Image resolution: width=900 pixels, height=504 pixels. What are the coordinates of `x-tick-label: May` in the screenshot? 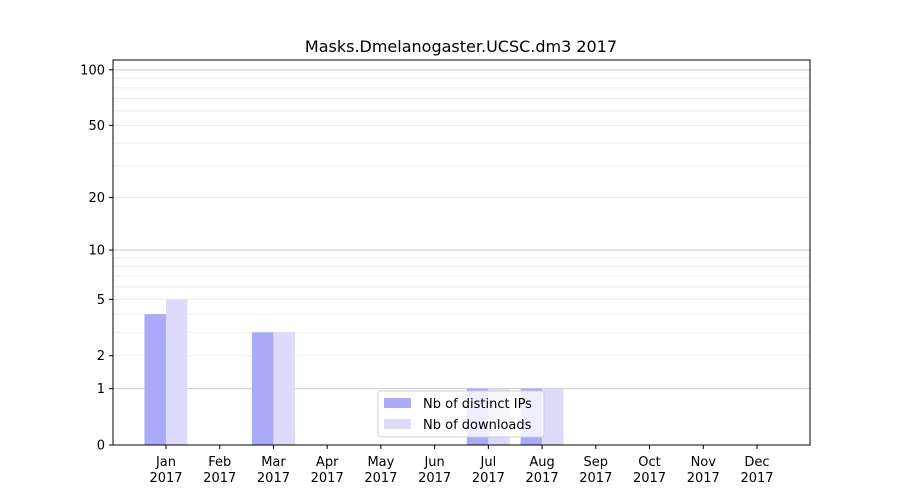 It's located at (380, 462).